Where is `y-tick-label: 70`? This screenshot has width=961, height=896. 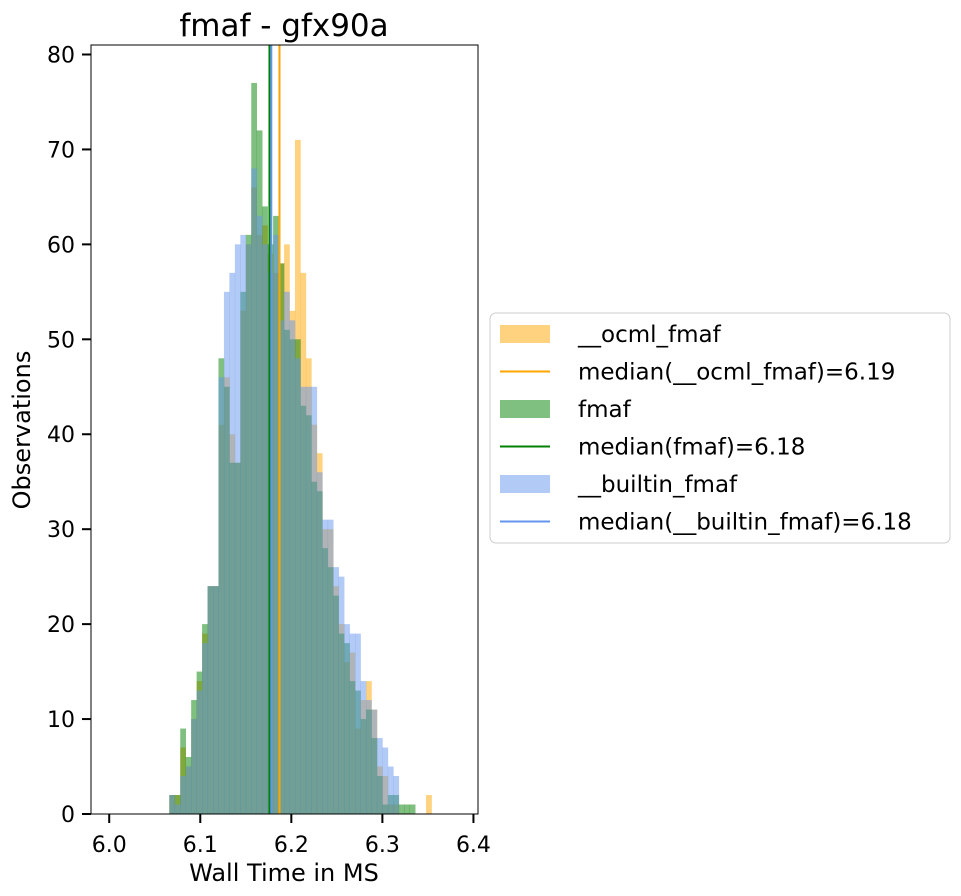 y-tick-label: 70 is located at coordinates (61, 150).